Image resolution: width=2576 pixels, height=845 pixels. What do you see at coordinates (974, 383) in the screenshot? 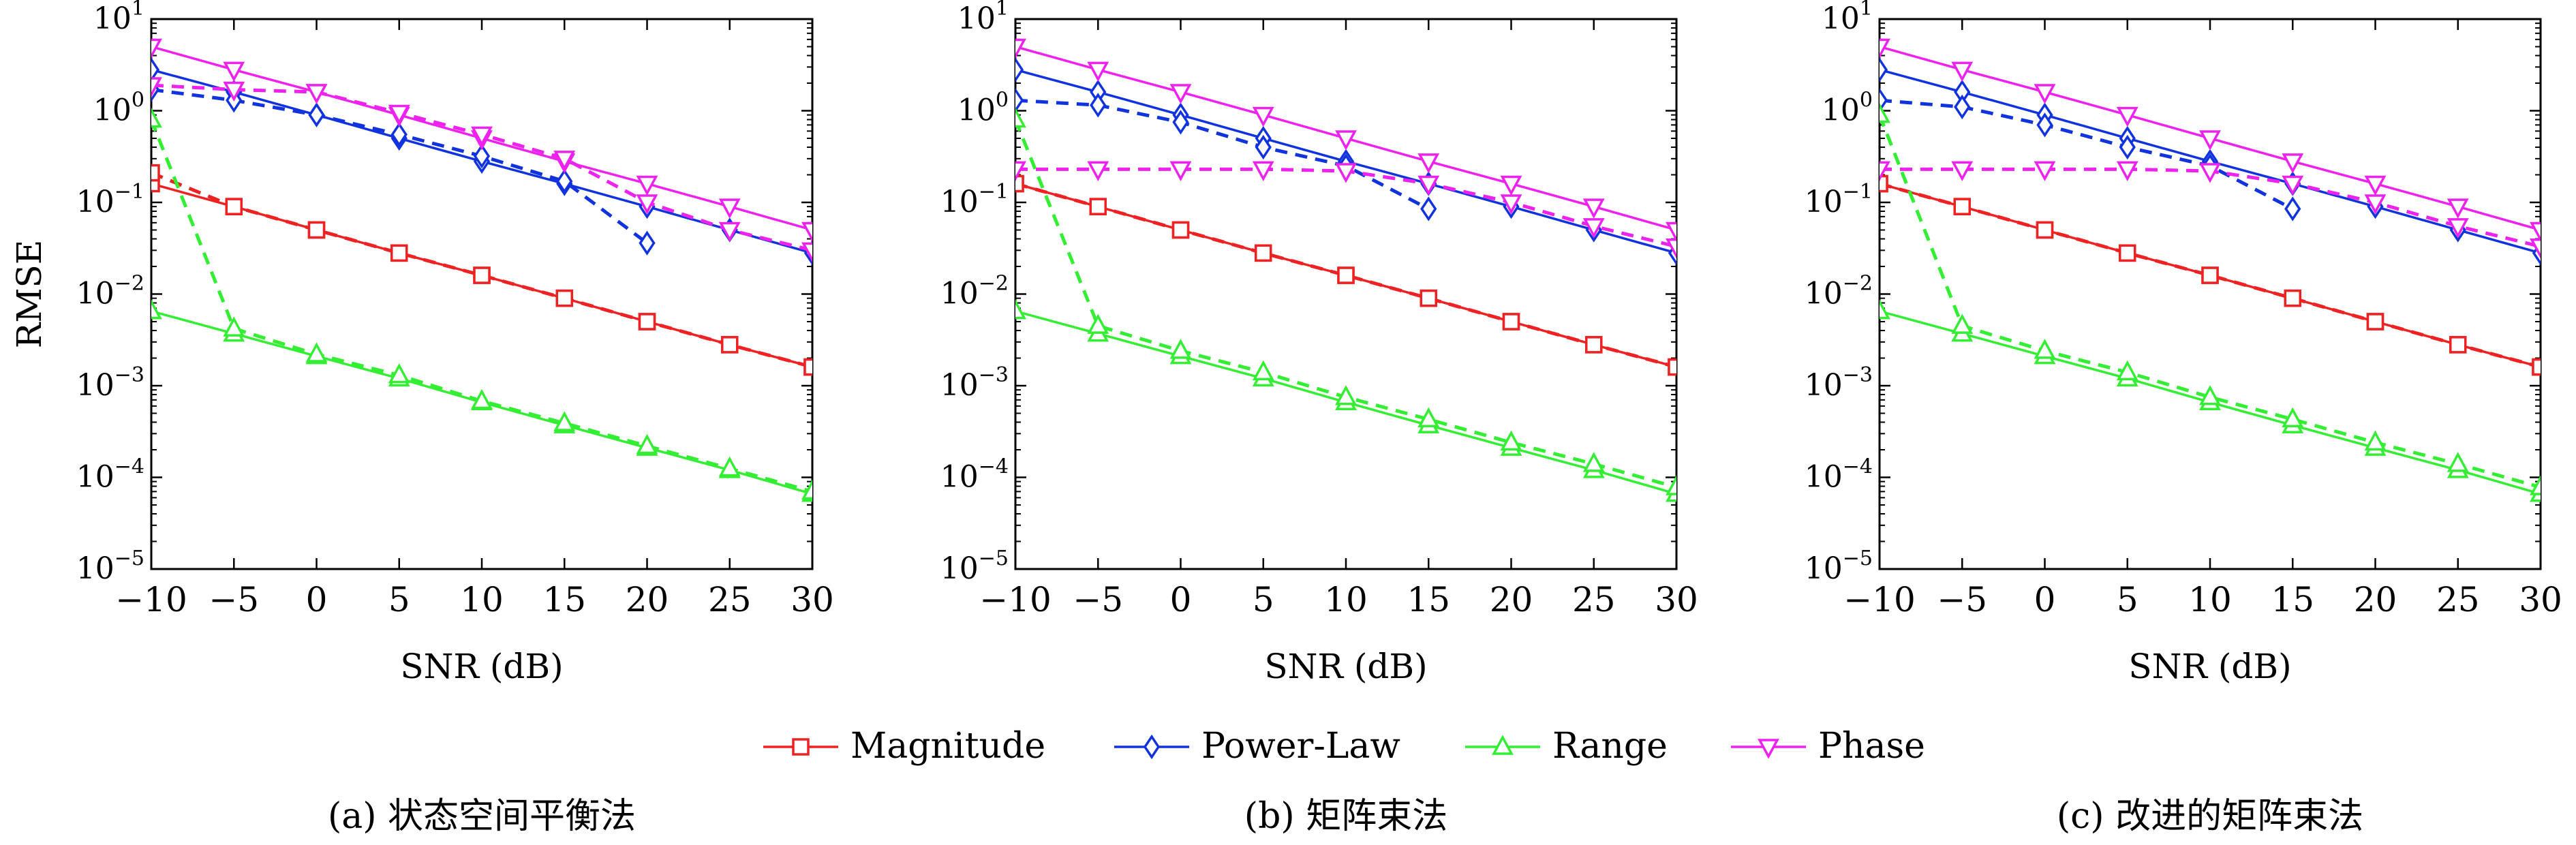
I see `y-tick-label: 10⁻³` at bounding box center [974, 383].